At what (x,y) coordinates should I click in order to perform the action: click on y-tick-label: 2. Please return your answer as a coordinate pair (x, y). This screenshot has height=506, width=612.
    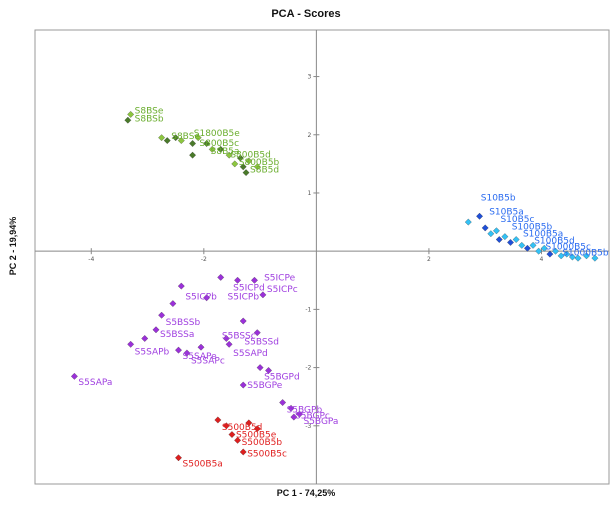
    Looking at the image, I should click on (310, 135).